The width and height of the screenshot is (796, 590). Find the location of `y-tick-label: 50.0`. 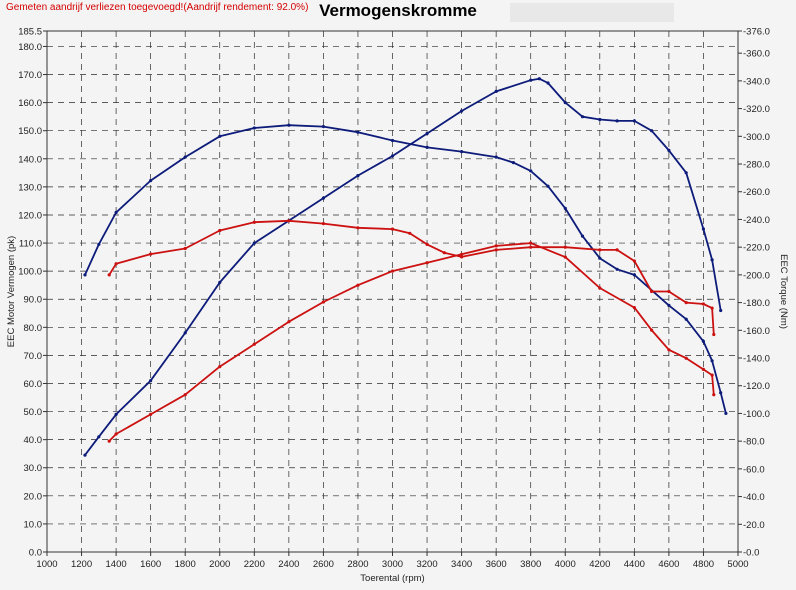

y-tick-label: 50.0 is located at coordinates (33, 412).